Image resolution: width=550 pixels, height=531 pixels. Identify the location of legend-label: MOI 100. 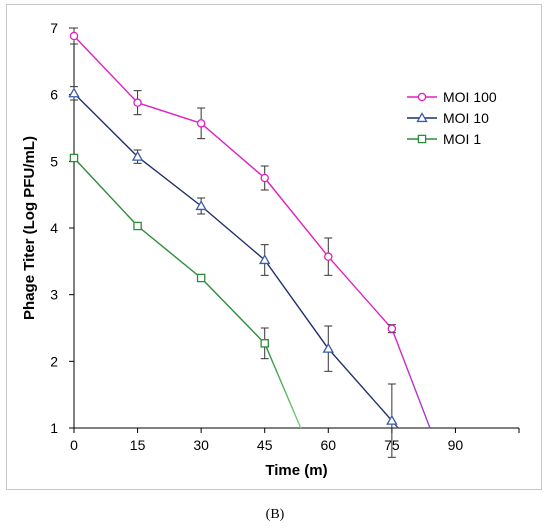
(470, 97).